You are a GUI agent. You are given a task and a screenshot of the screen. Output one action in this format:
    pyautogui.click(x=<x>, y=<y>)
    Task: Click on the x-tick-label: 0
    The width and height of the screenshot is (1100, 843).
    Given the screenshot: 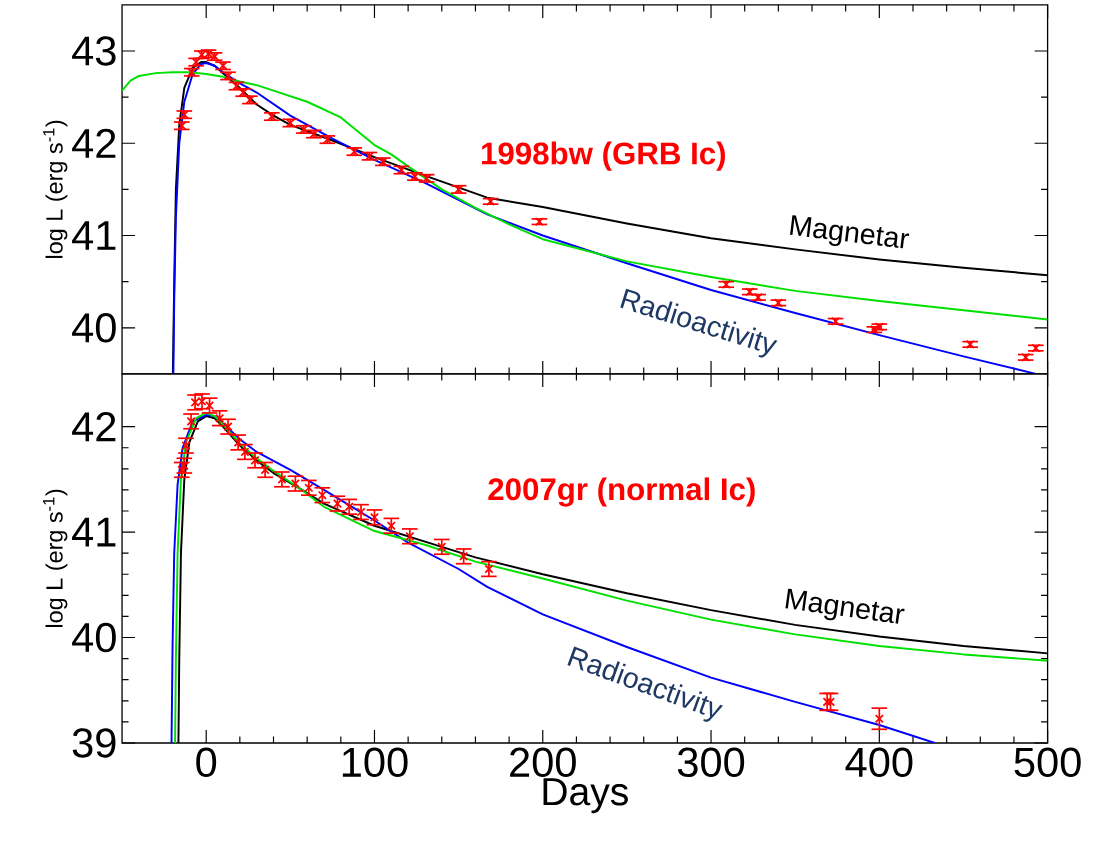 What is the action you would take?
    pyautogui.click(x=206, y=762)
    